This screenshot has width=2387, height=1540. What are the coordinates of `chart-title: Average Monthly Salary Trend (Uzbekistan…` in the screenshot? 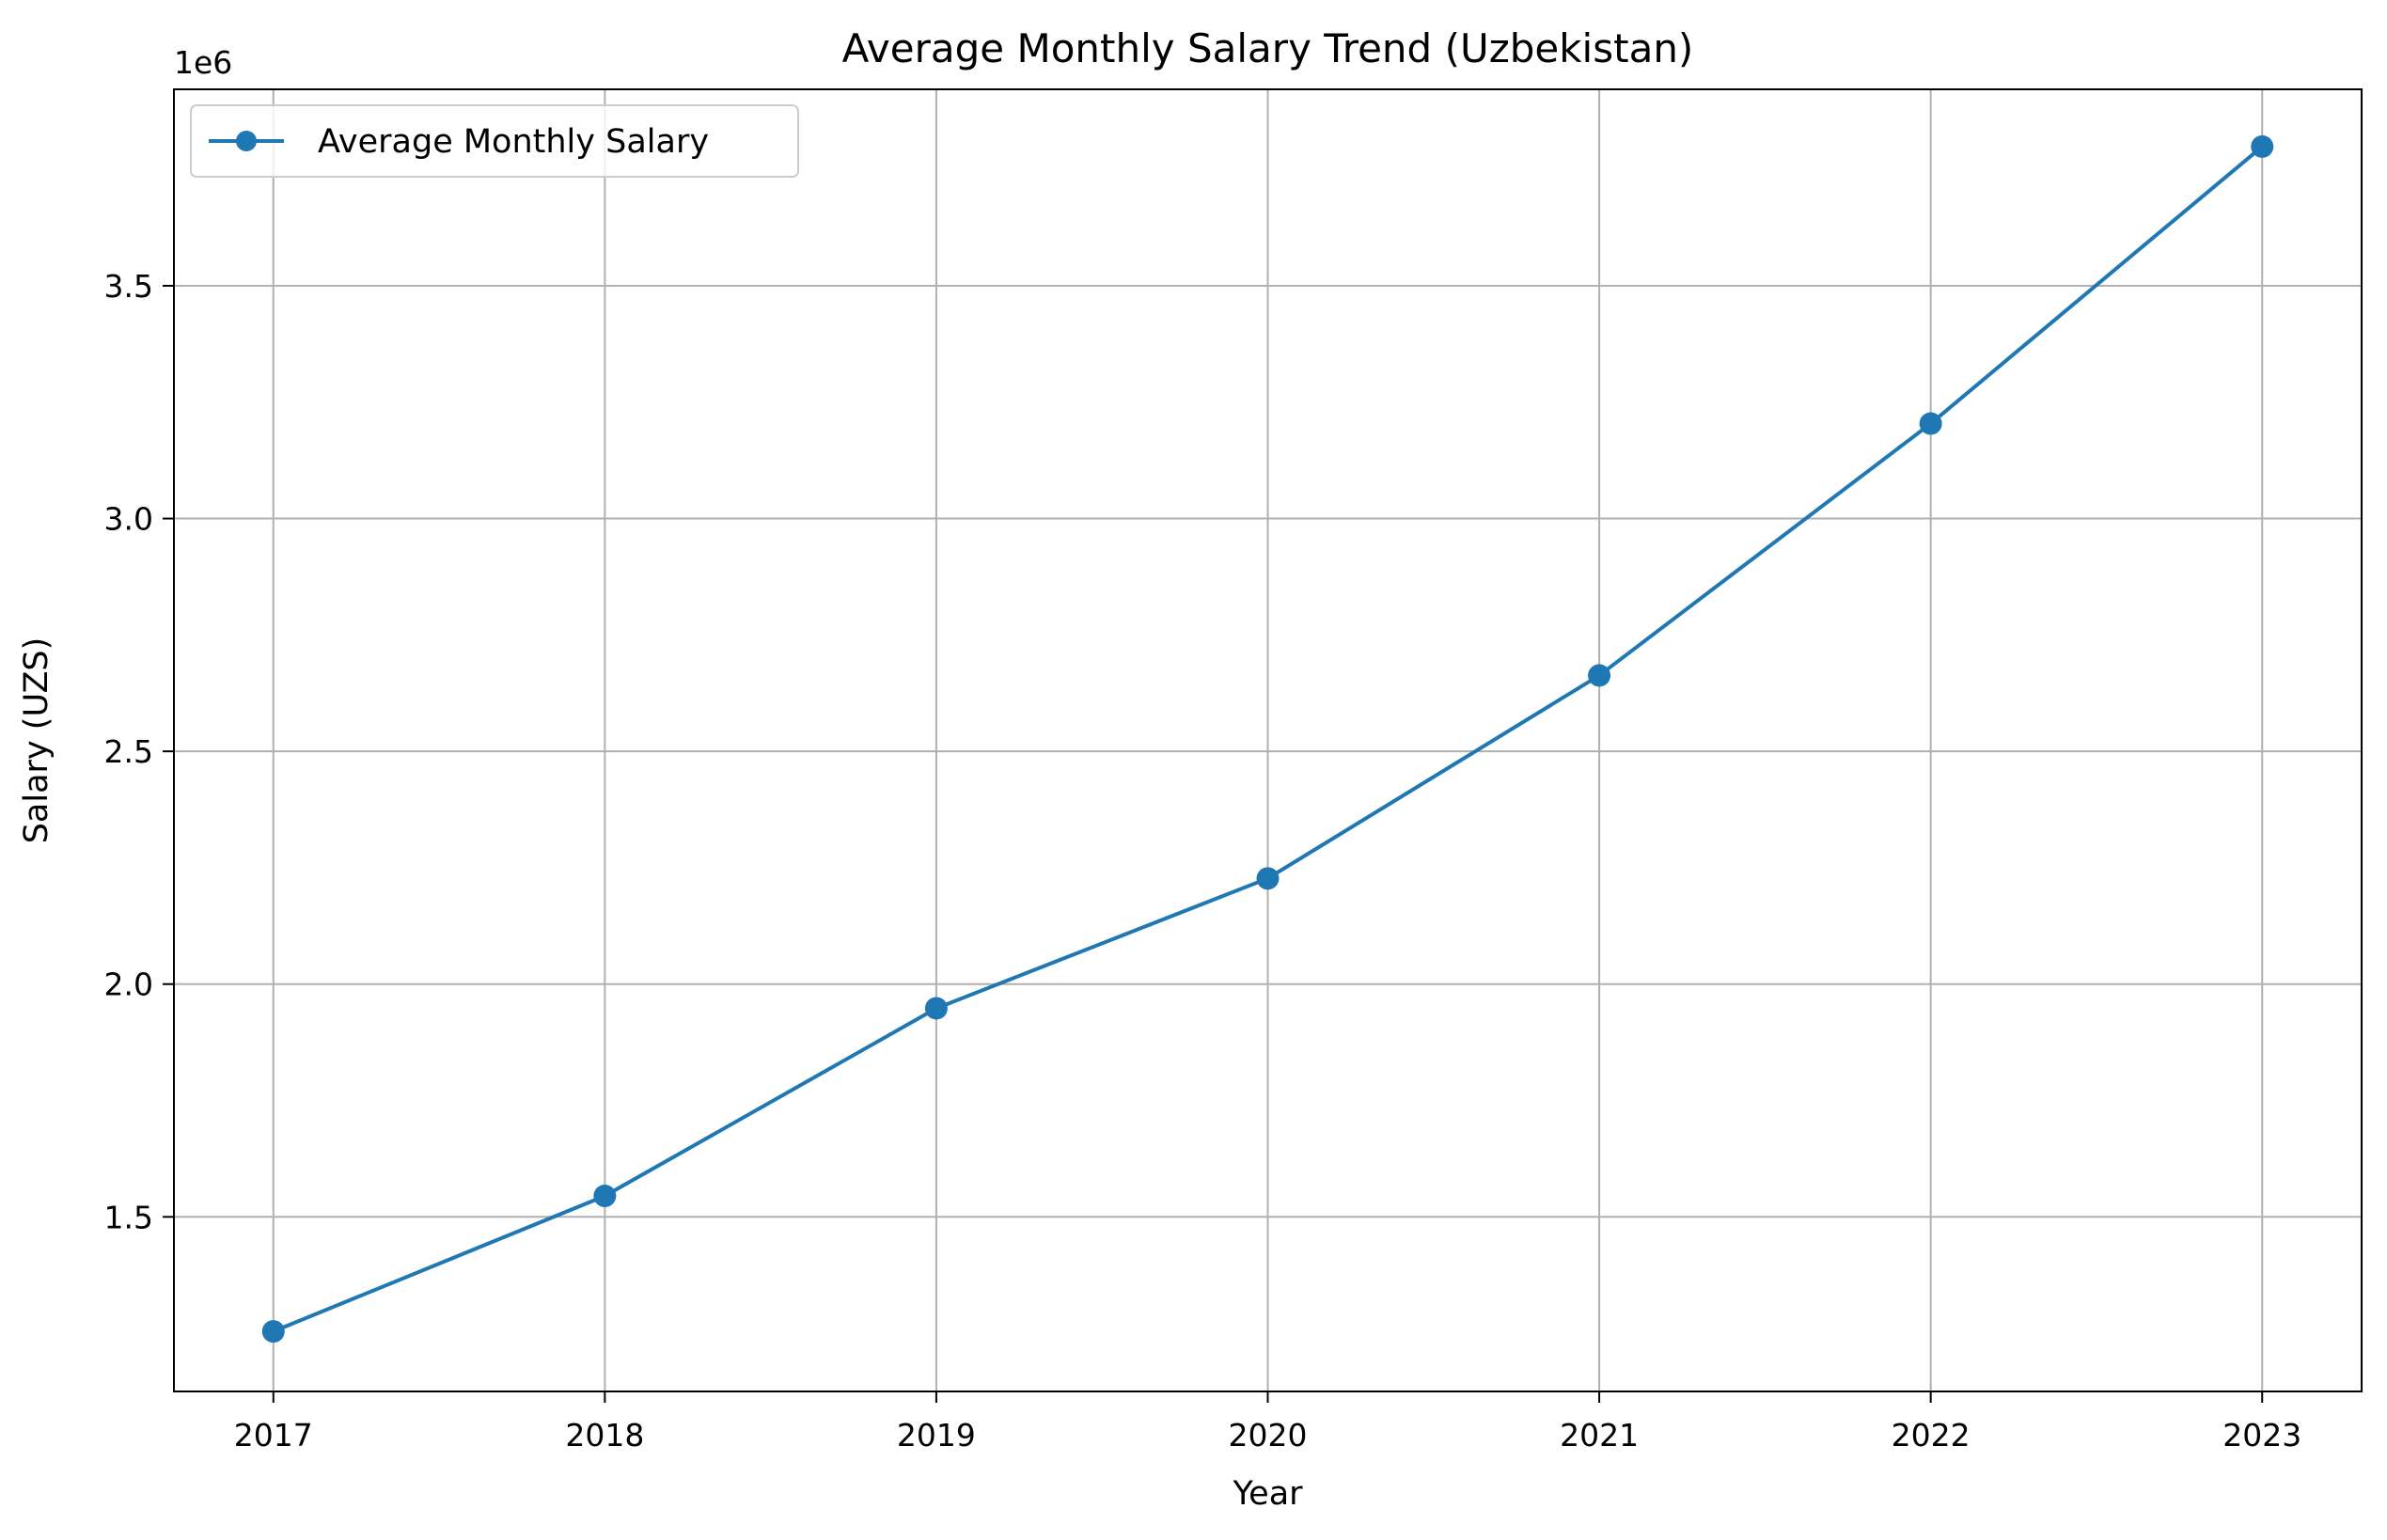 It's located at (1268, 48).